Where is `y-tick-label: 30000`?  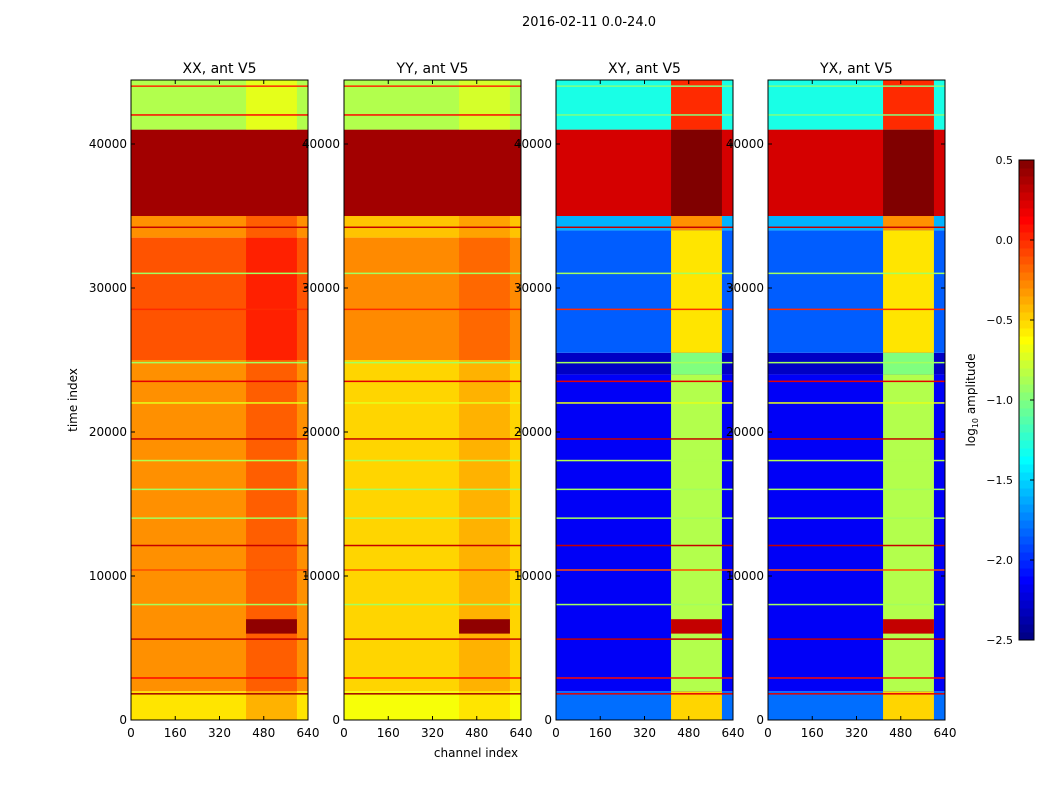
y-tick-label: 30000 is located at coordinates (533, 288).